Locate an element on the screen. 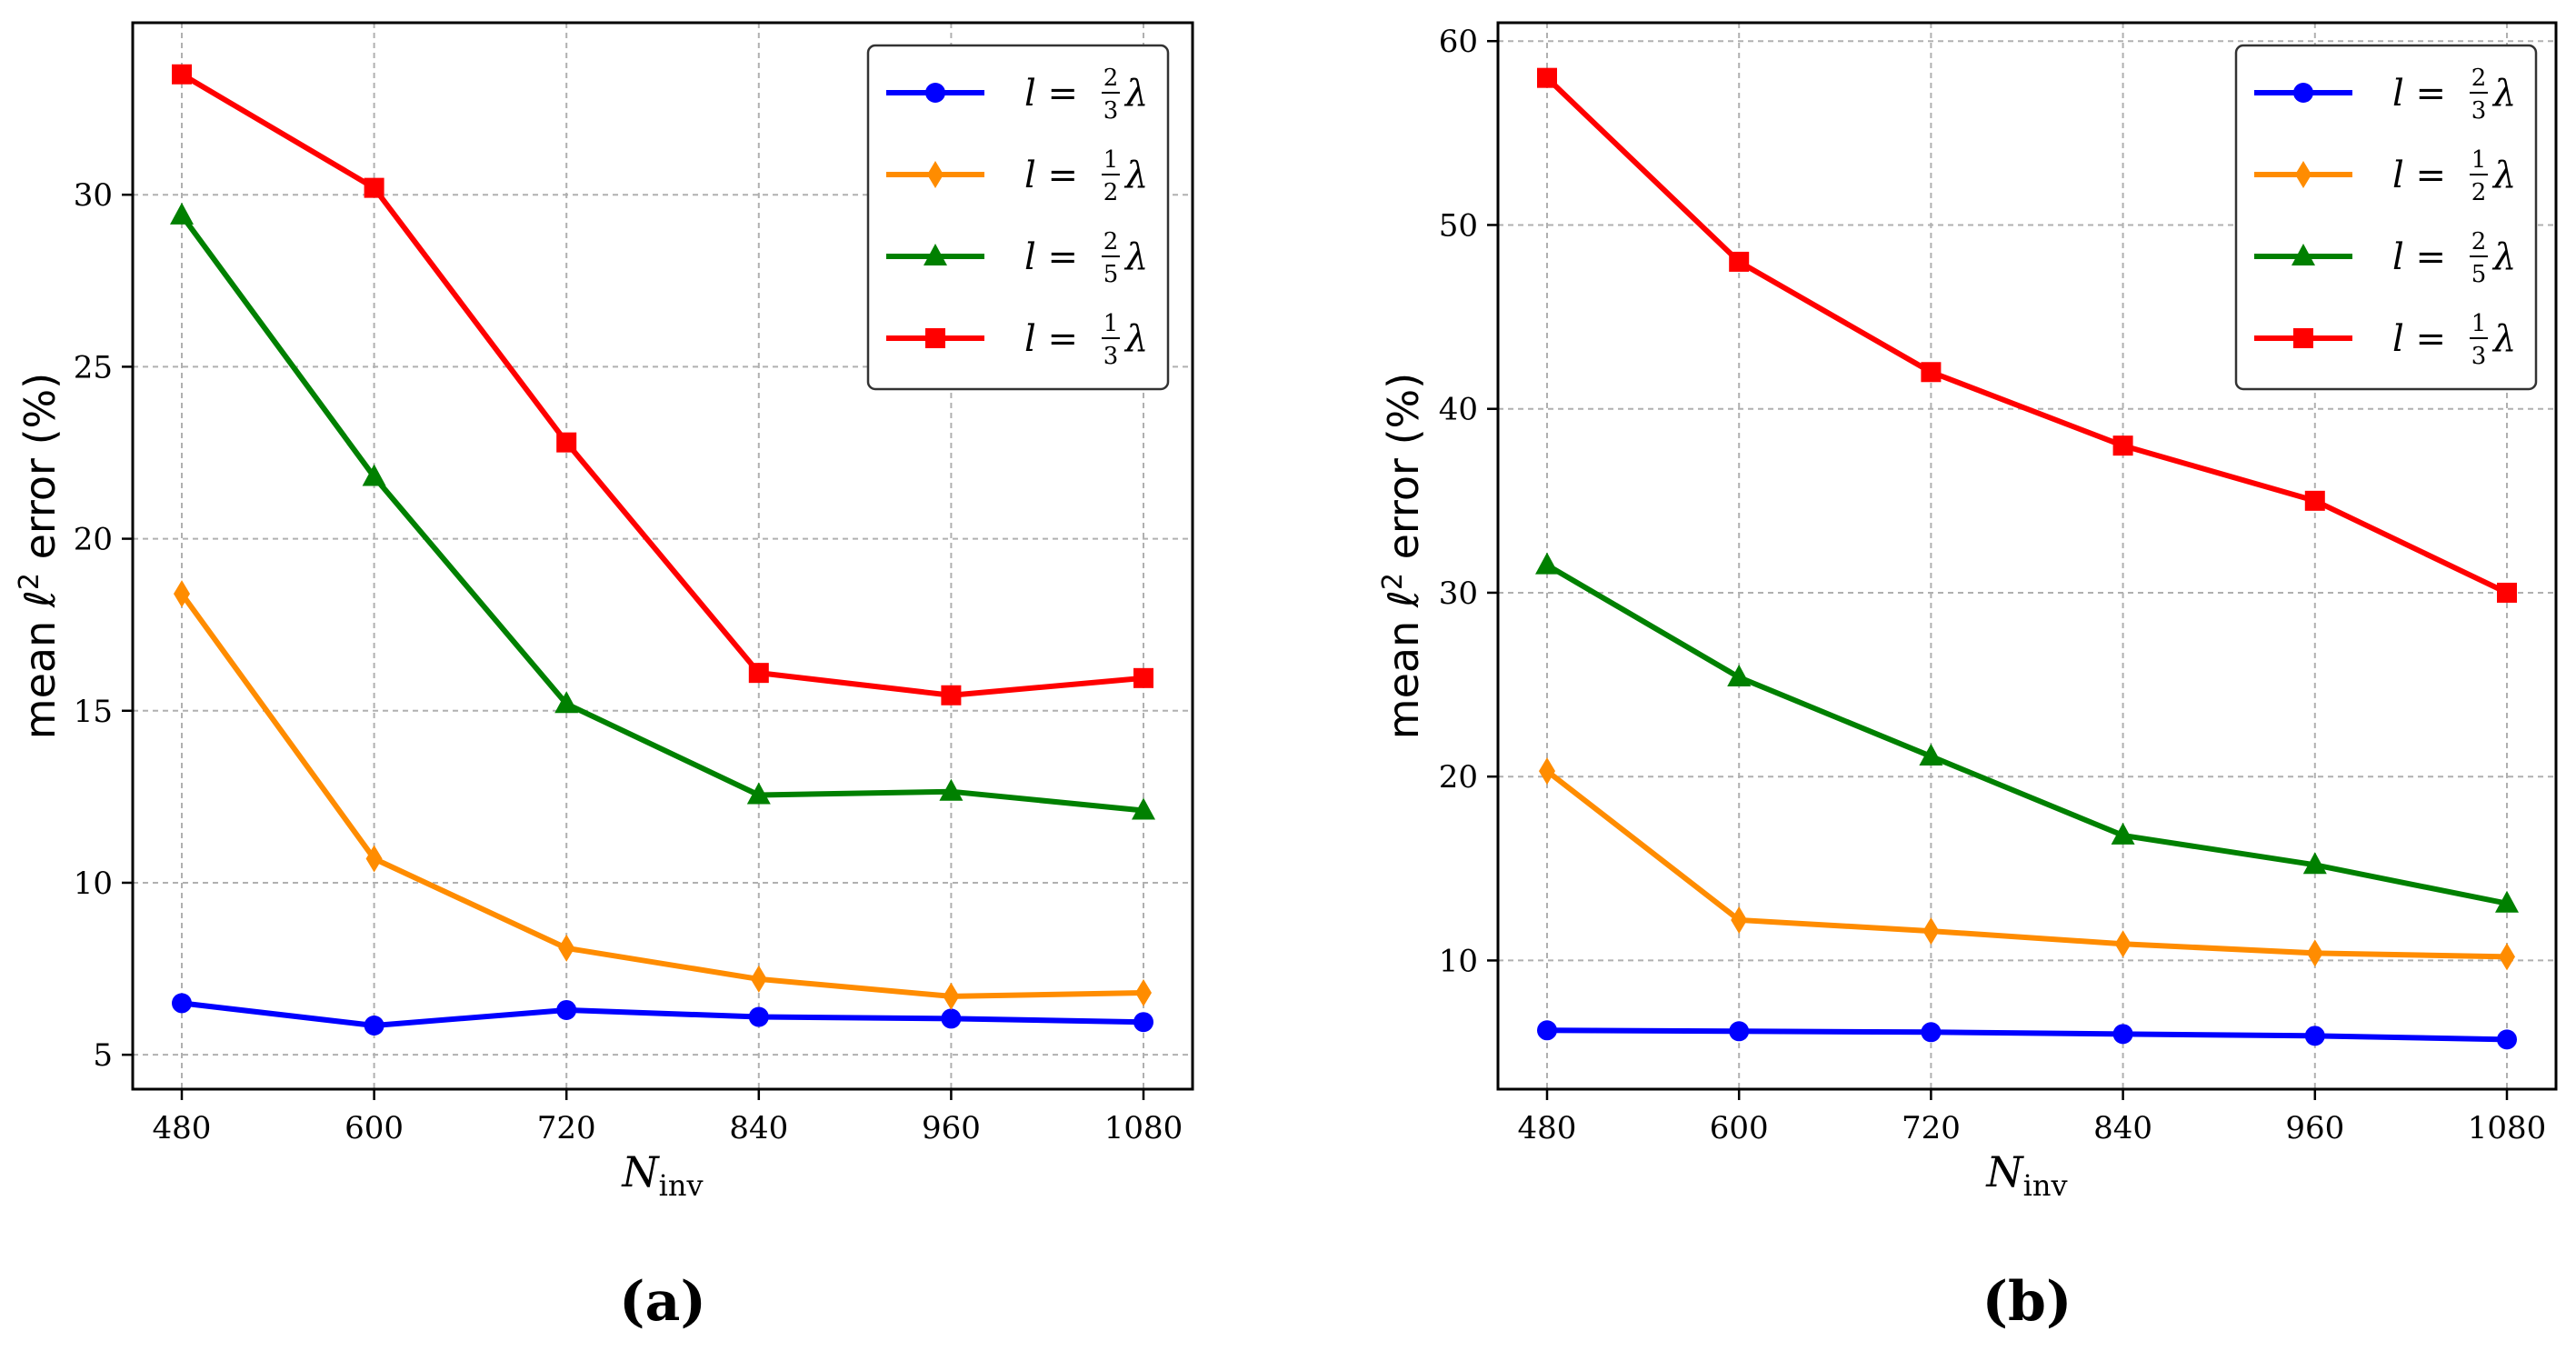 Image resolution: width=2576 pixels, height=1361 pixels. y-tick-label: 10 is located at coordinates (93, 884).